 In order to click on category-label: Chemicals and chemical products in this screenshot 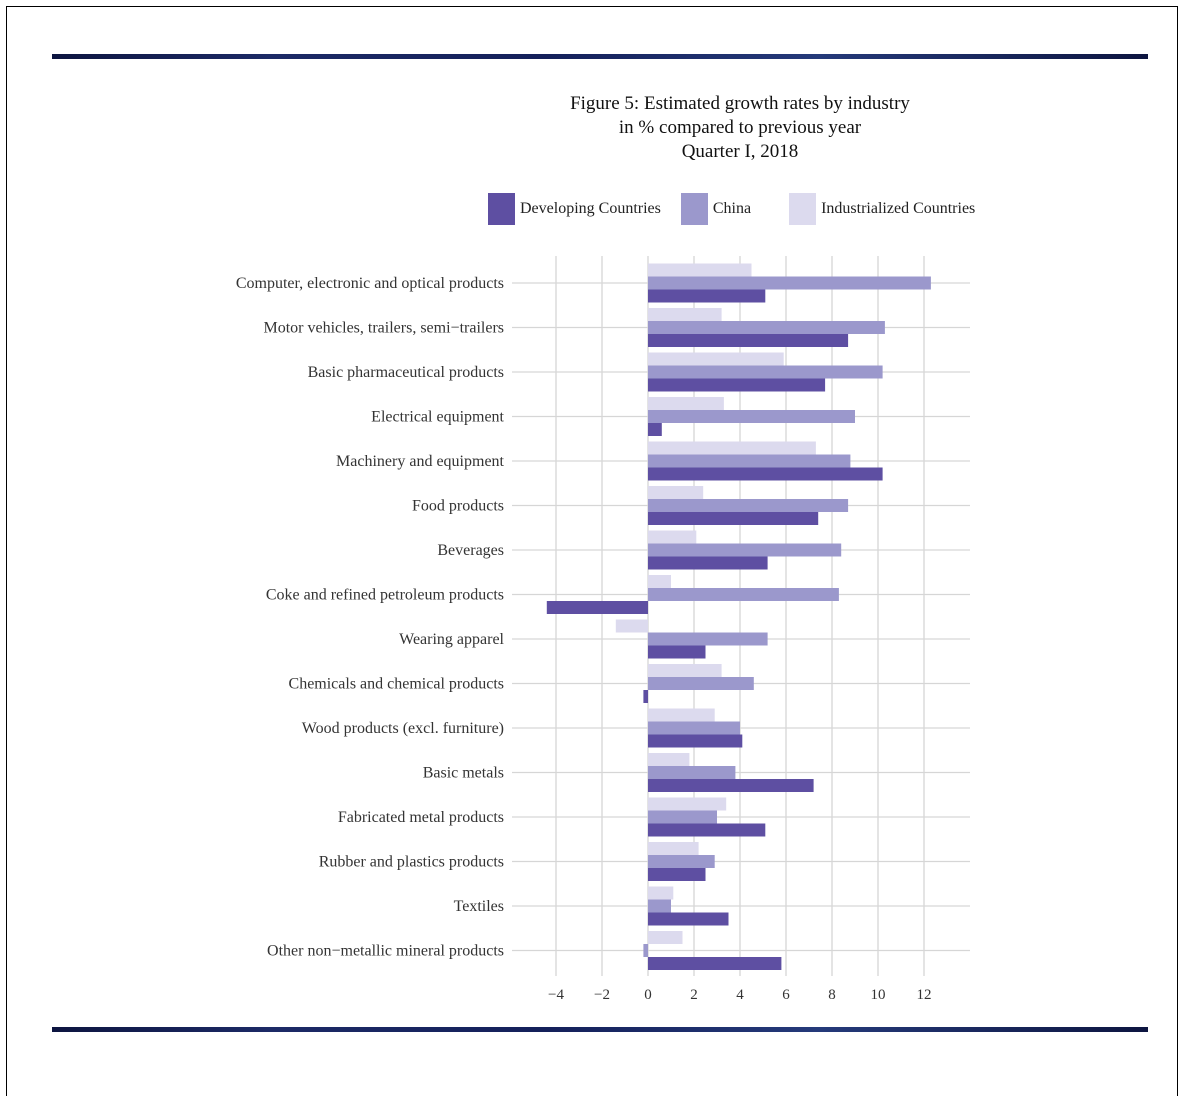, I will do `click(396, 684)`.